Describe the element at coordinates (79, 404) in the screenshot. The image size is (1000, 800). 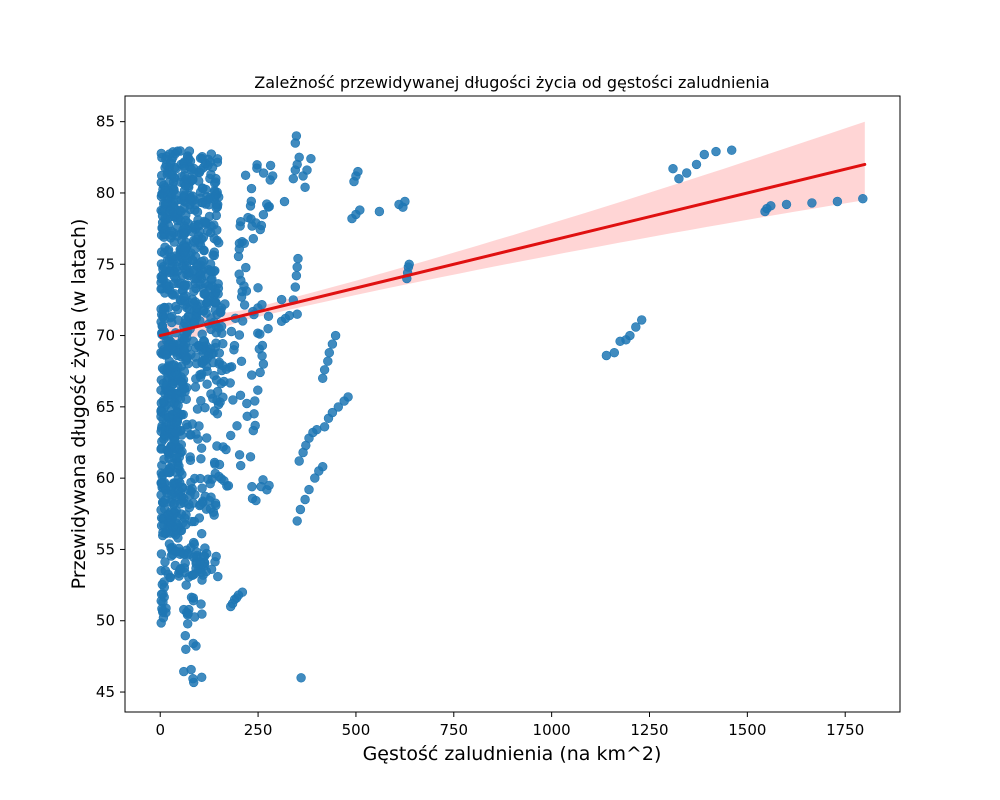
I see `y-axis-label: Przewidywana długość życia (w latach)` at that location.